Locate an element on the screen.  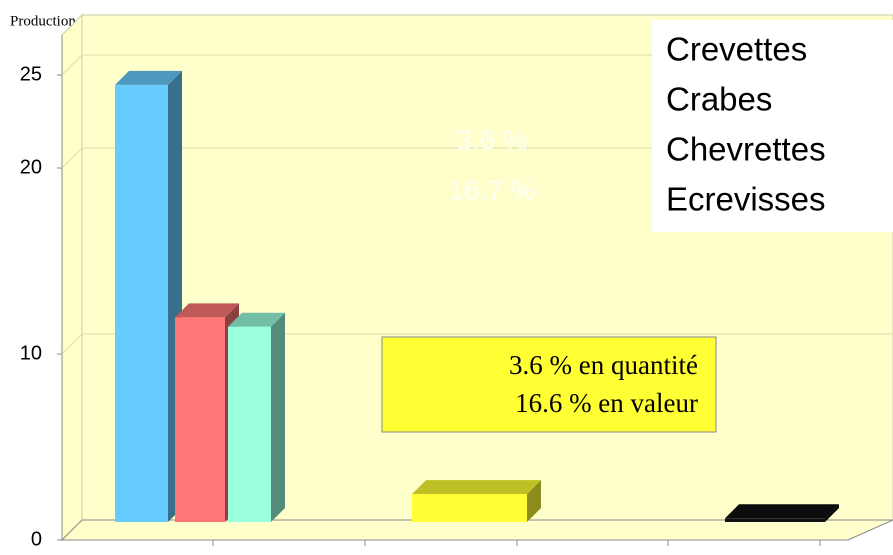
floor is located at coordinates (476, 530).